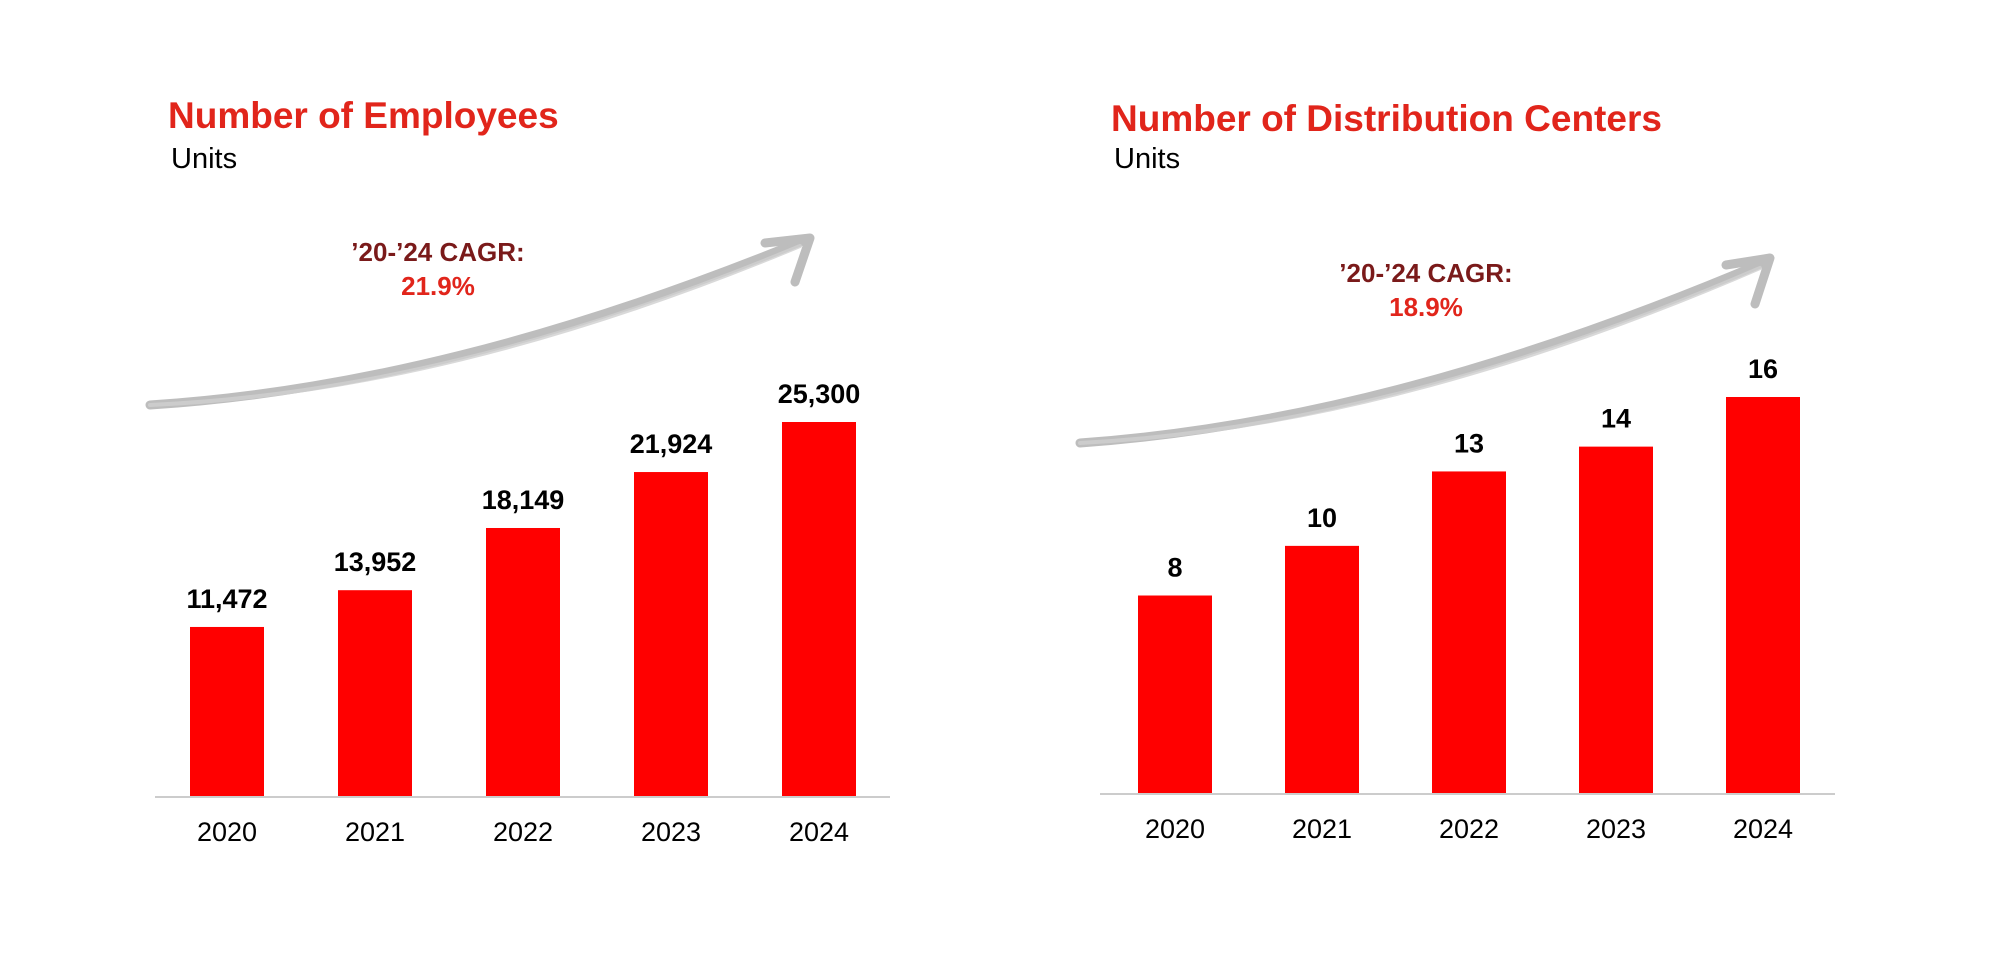  What do you see at coordinates (671, 444) in the screenshot?
I see `data-label-2023: 21,924` at bounding box center [671, 444].